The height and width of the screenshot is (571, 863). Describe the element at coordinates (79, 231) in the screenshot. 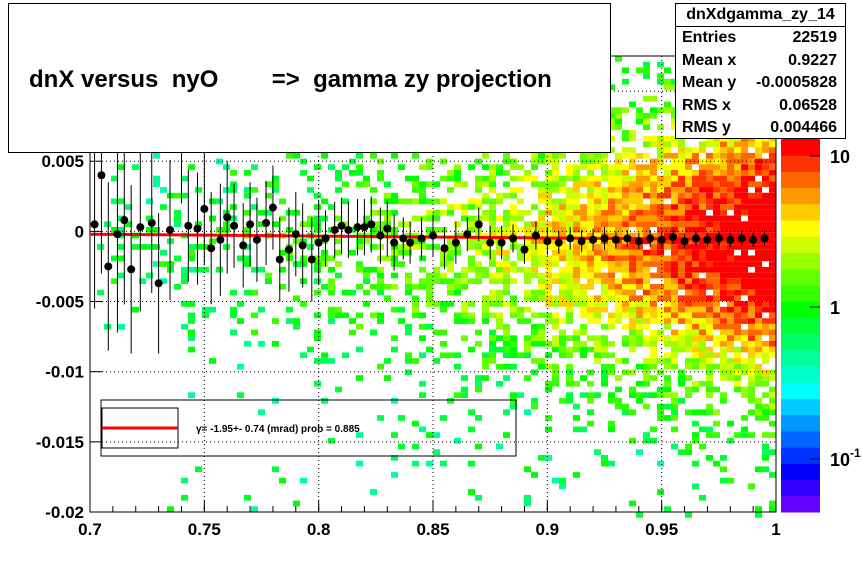

I see `y-tick-label: 0` at that location.